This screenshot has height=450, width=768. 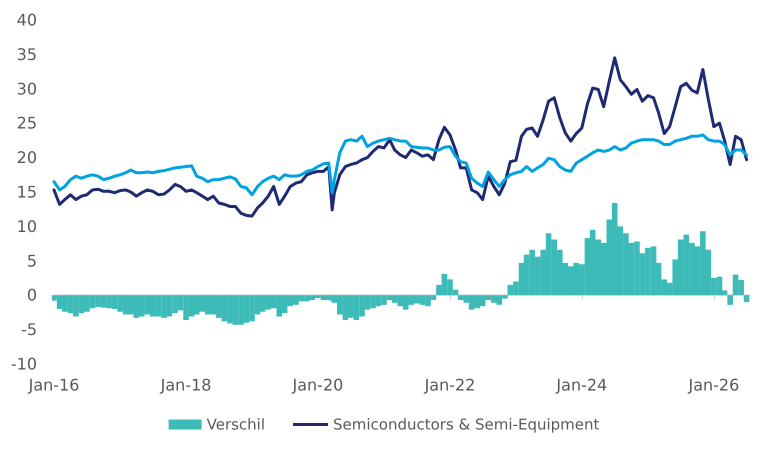 I want to click on y-tick-label: 5, so click(x=31, y=260).